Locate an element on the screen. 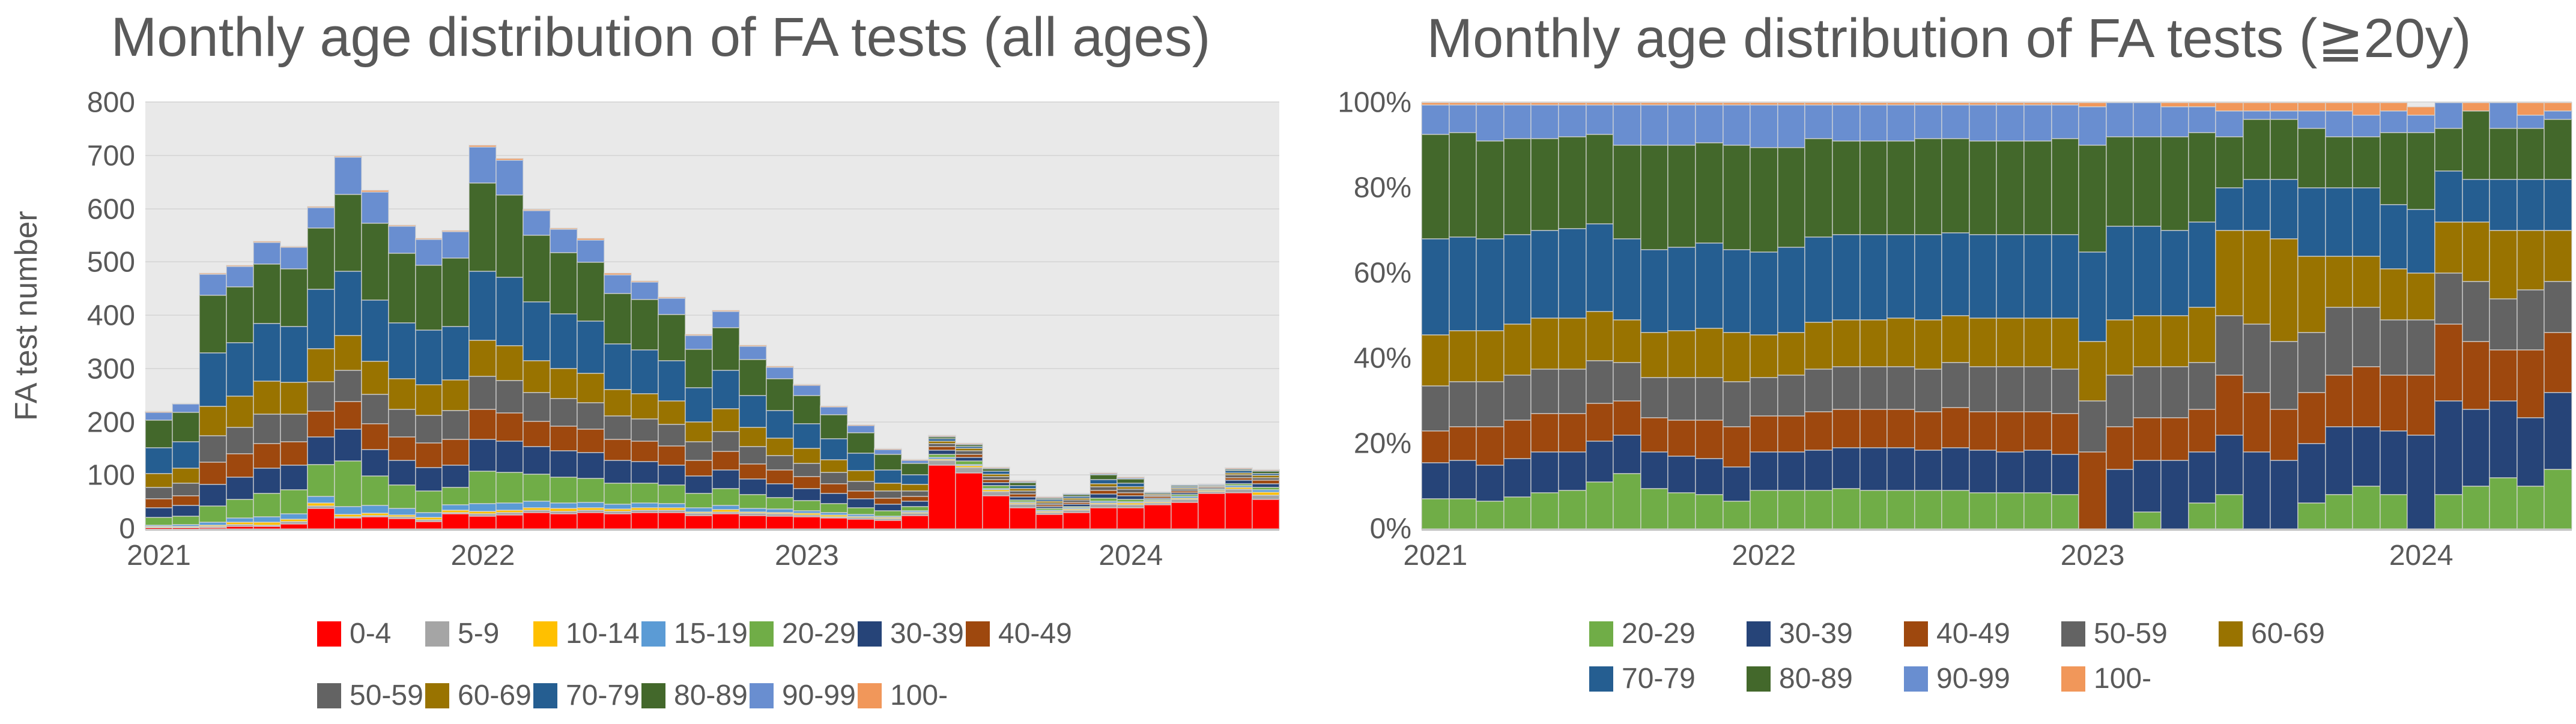  legend-swatch-100- is located at coordinates (2073, 679).